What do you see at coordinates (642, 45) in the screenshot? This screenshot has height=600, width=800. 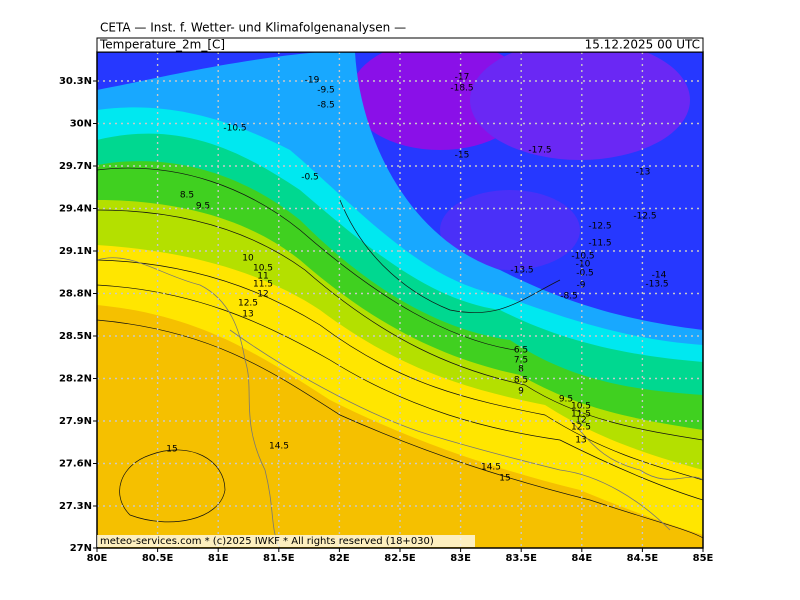 I see `valid-time: 15.12.2025 00 UTC` at bounding box center [642, 45].